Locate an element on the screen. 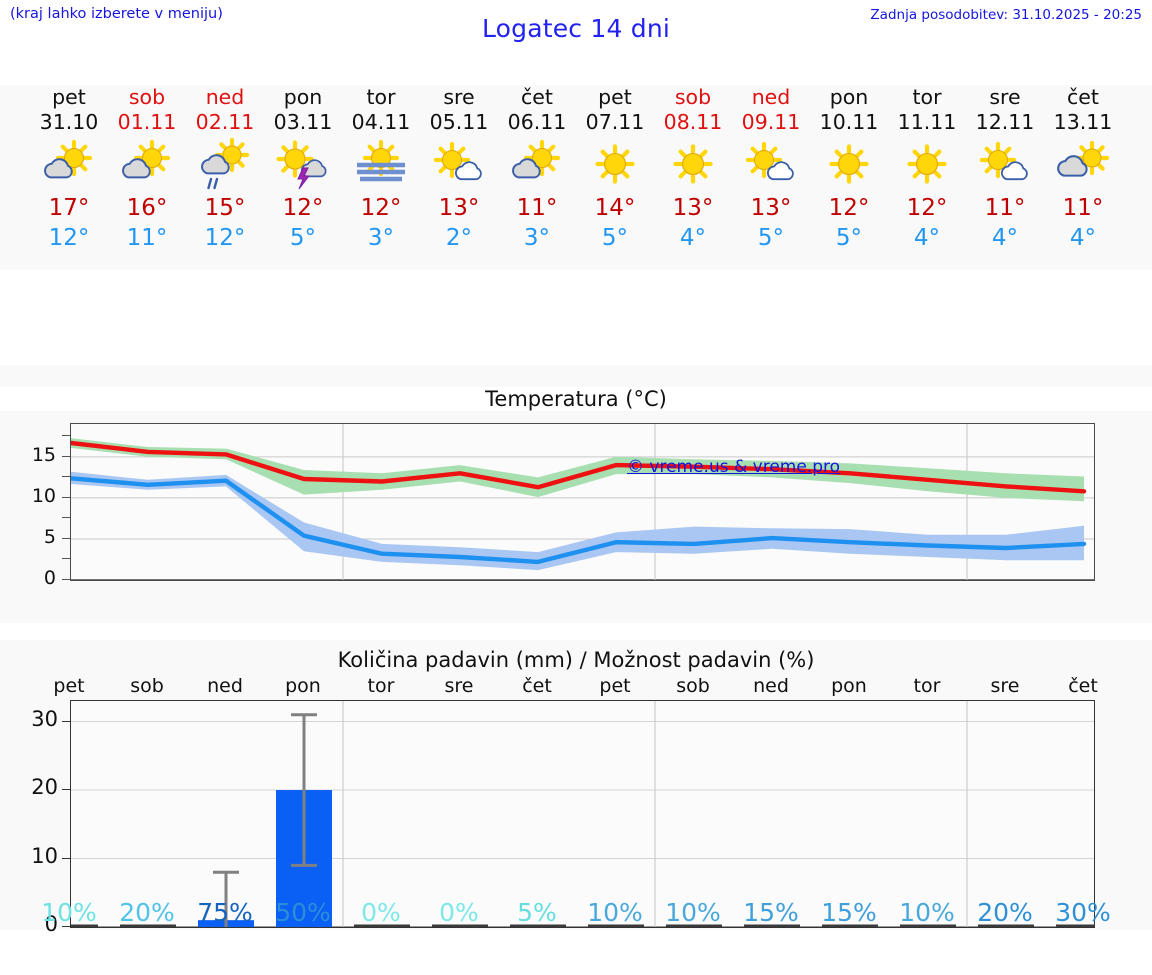 This screenshot has height=975, width=1152. precip-y-axis-label: 30 is located at coordinates (44, 718).